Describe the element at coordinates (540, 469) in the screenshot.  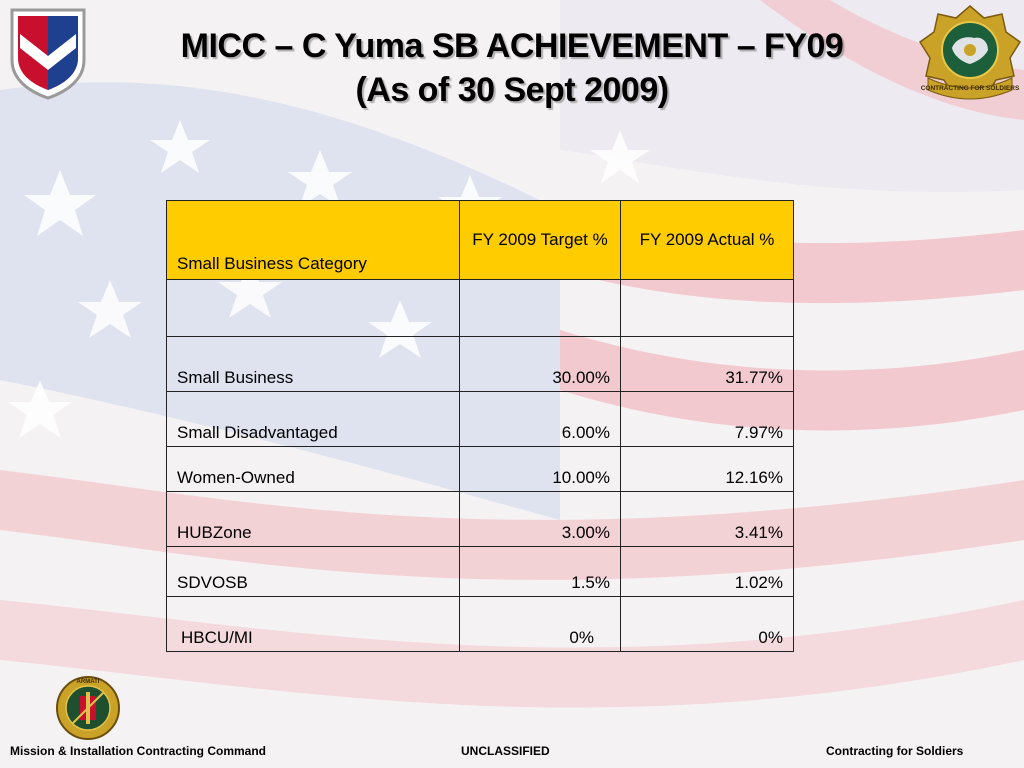
I see `cell-target: 10.00%` at that location.